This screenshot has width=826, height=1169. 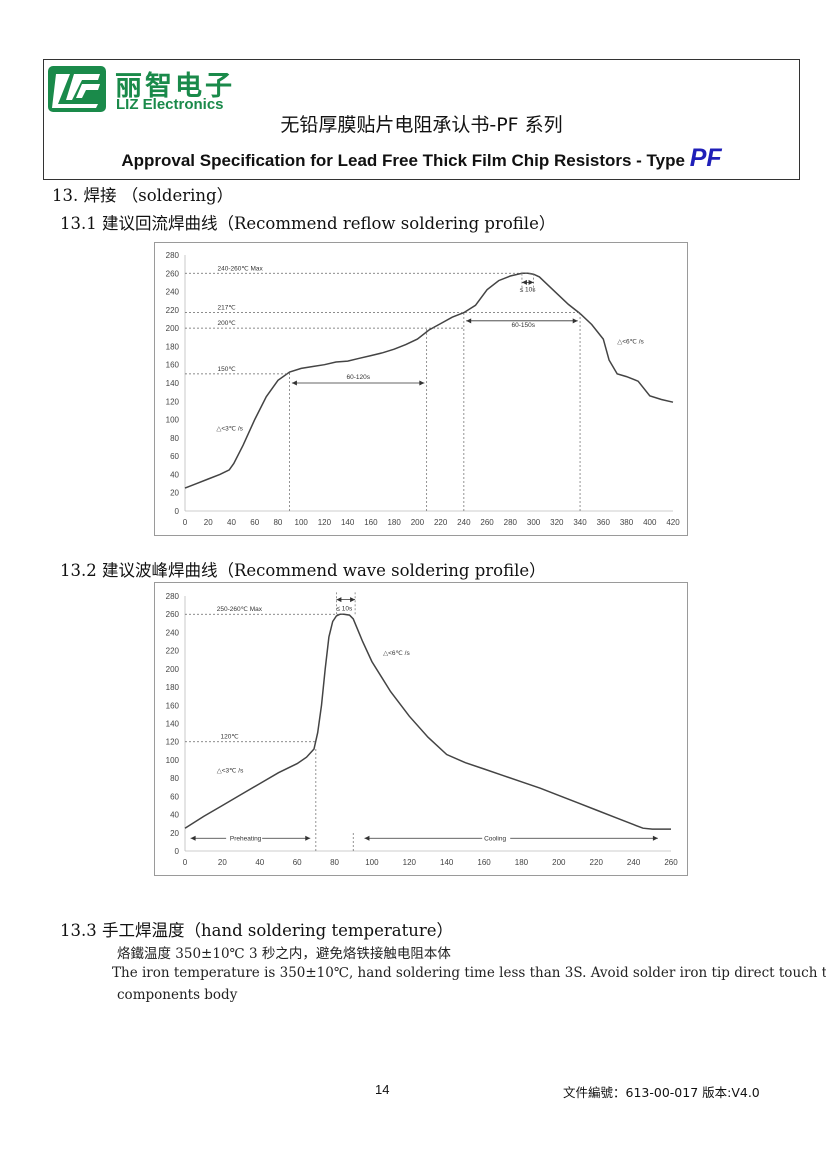 I want to click on title-type-code: PF, so click(x=705, y=158).